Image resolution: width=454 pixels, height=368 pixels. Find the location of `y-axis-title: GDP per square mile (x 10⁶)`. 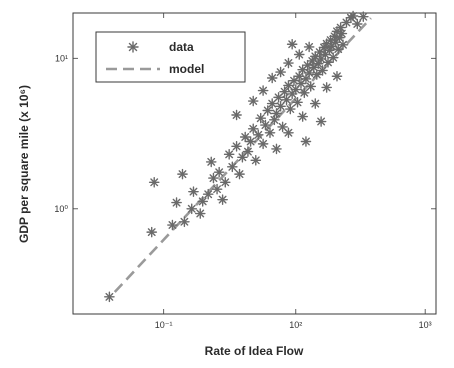

y-axis-title: GDP per square mile (x 10⁶) is located at coordinates (24, 164).